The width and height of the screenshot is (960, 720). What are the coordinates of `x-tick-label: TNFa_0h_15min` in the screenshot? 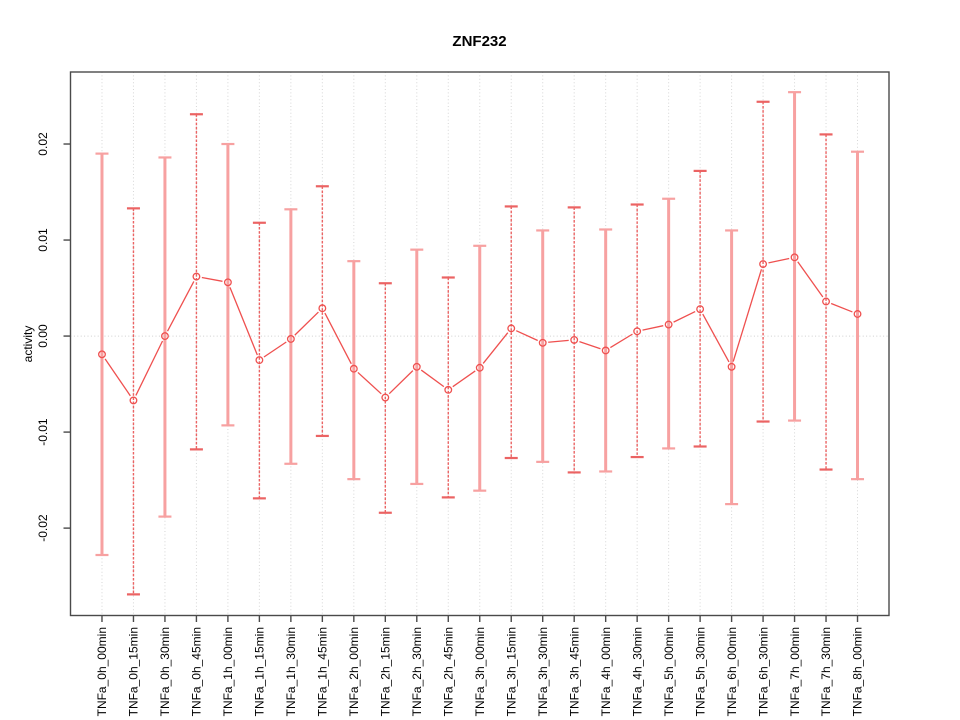 It's located at (134, 671).